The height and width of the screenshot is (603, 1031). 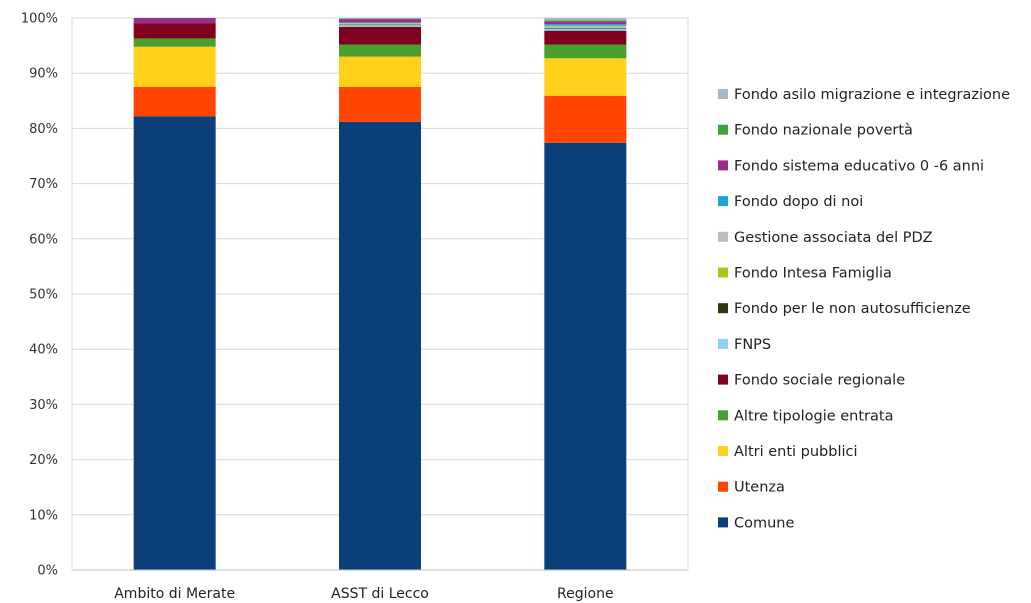 What do you see at coordinates (813, 274) in the screenshot?
I see `legend-label: Fondo Intesa Famiglia` at bounding box center [813, 274].